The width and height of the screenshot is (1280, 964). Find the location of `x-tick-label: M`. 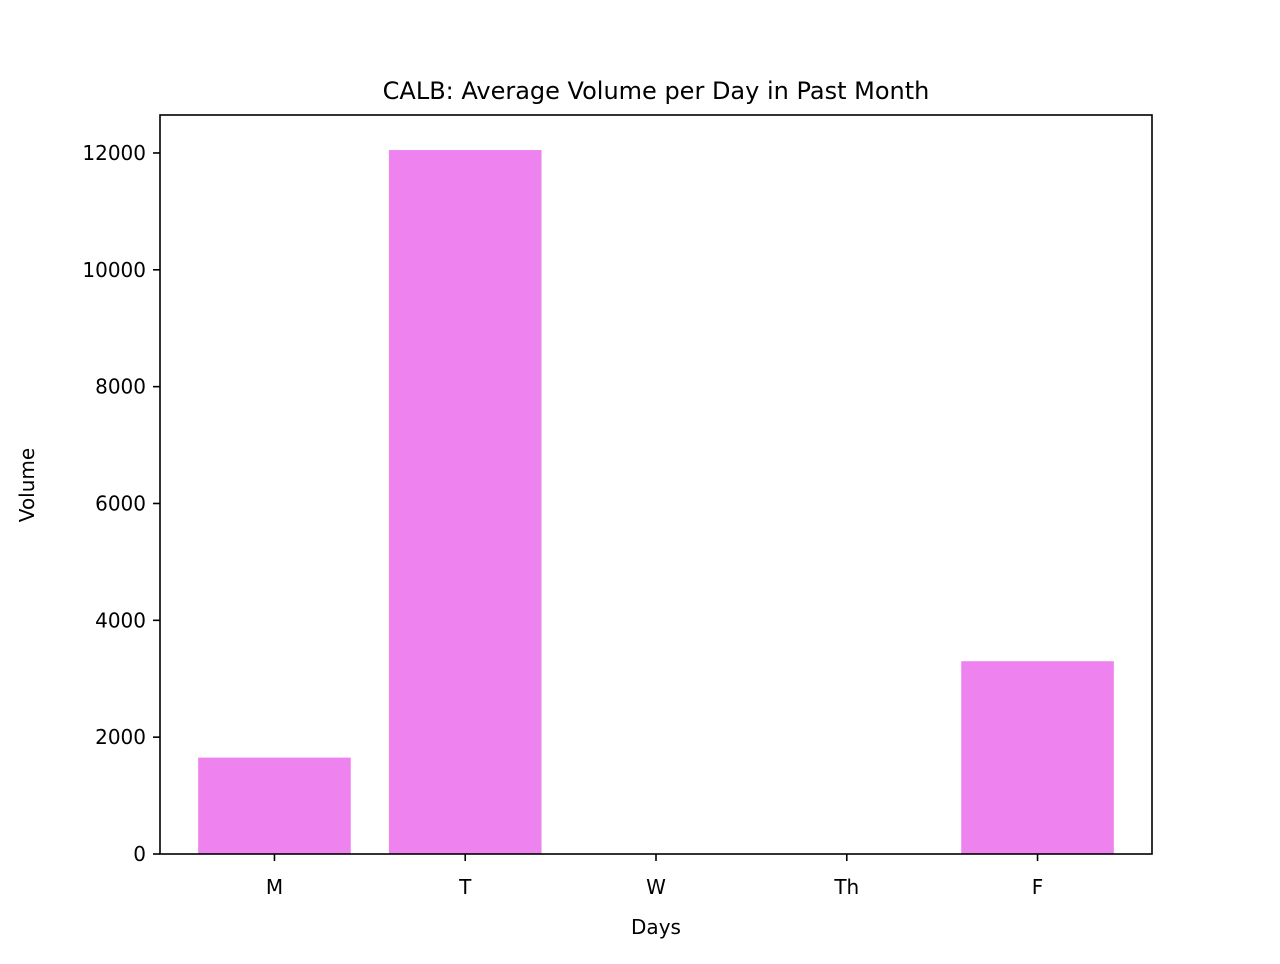

x-tick-label: M is located at coordinates (274, 887).